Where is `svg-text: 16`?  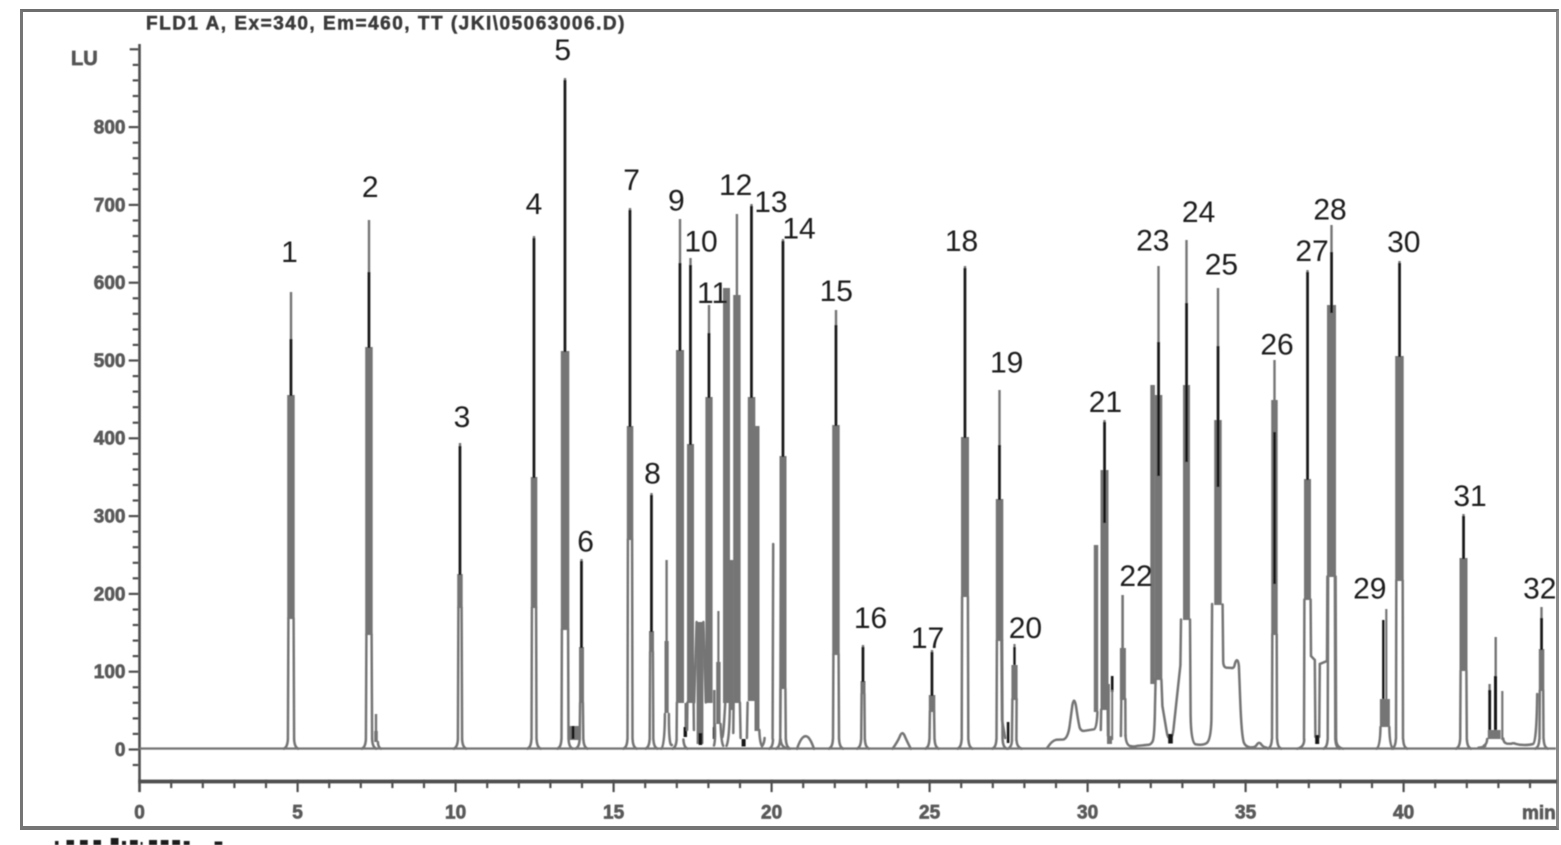 svg-text: 16 is located at coordinates (870, 618).